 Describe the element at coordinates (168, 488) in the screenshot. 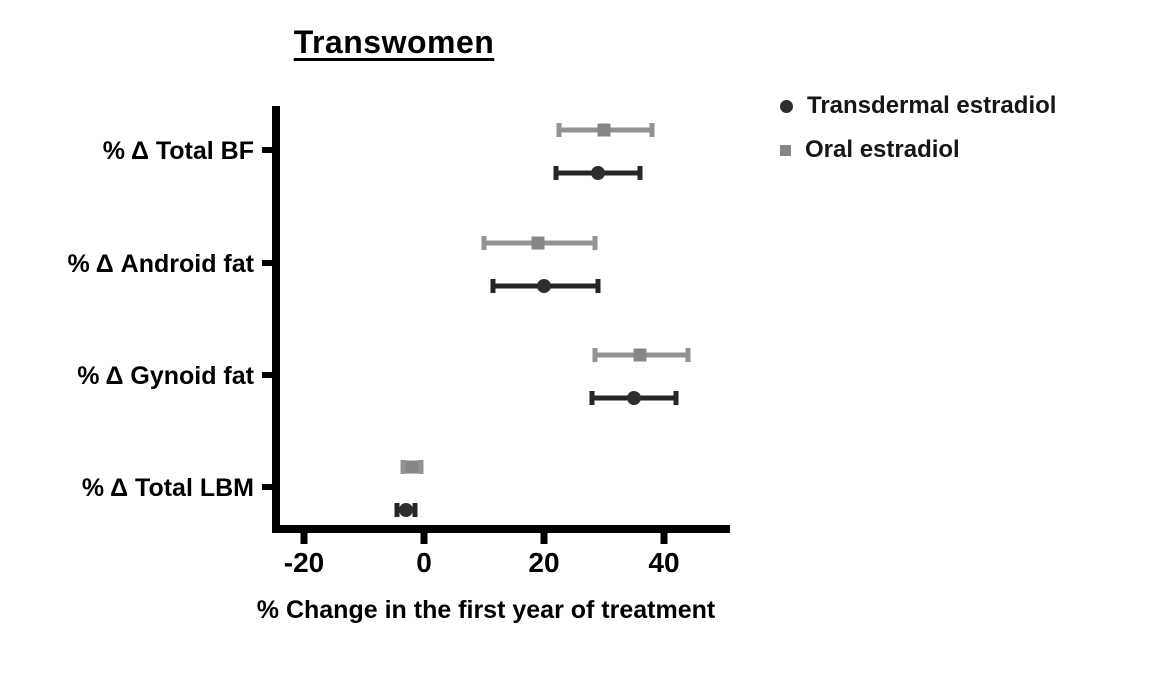

I see `y-category-label: % Δ Total LBM` at that location.